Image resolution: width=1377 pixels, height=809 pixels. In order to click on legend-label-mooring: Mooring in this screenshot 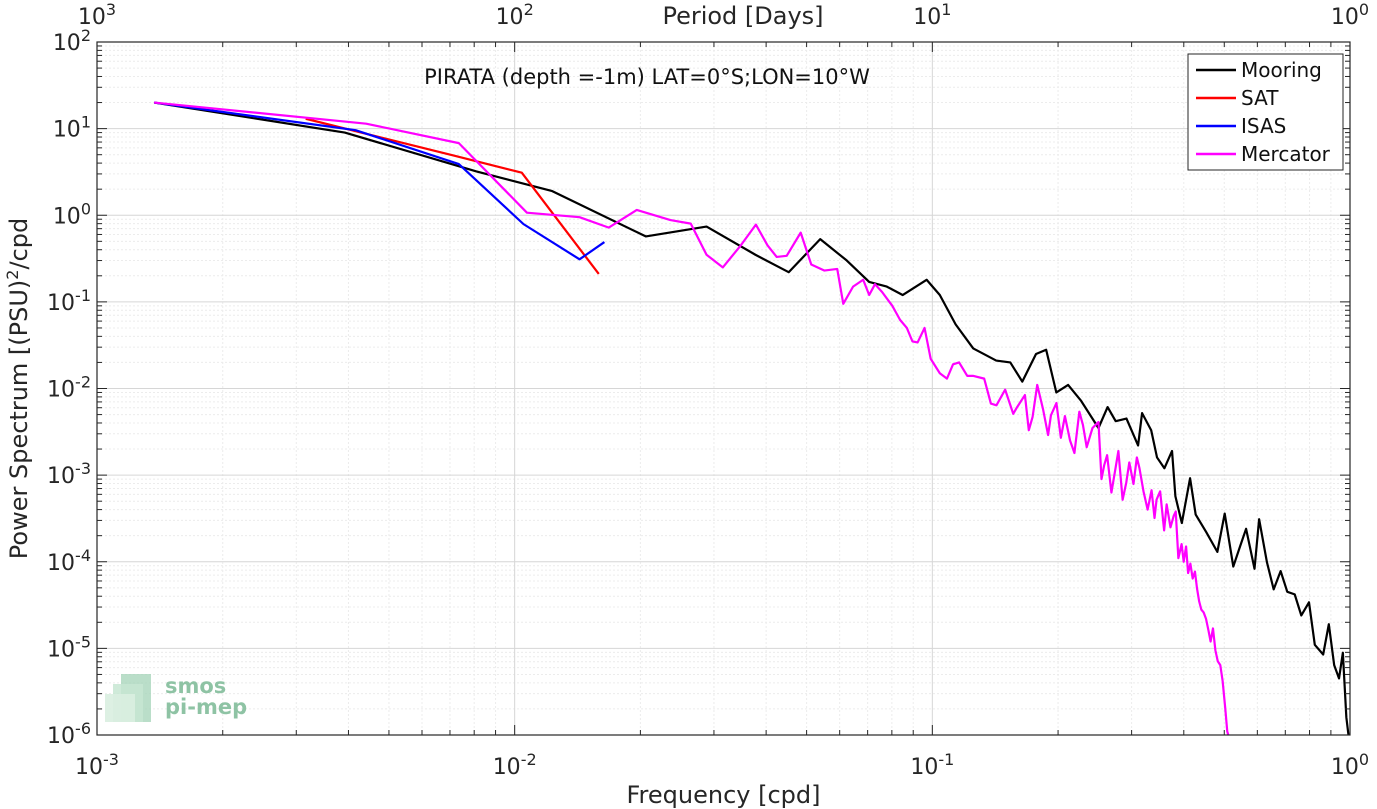, I will do `click(1281, 70)`.